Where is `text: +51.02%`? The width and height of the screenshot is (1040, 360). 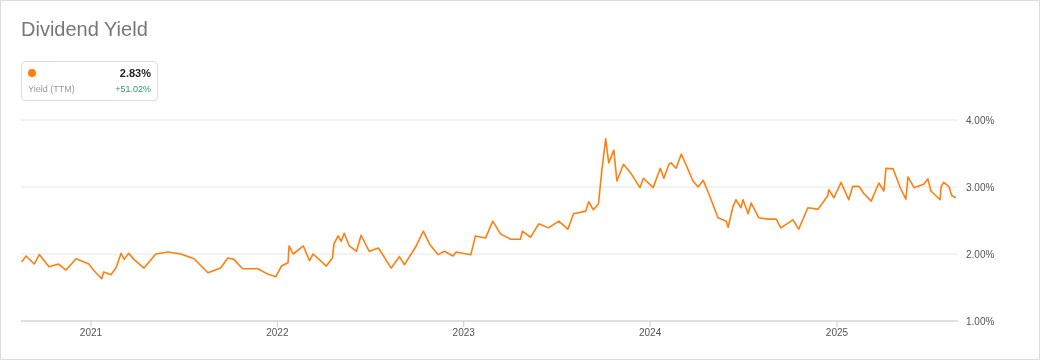
text: +51.02% is located at coordinates (133, 89).